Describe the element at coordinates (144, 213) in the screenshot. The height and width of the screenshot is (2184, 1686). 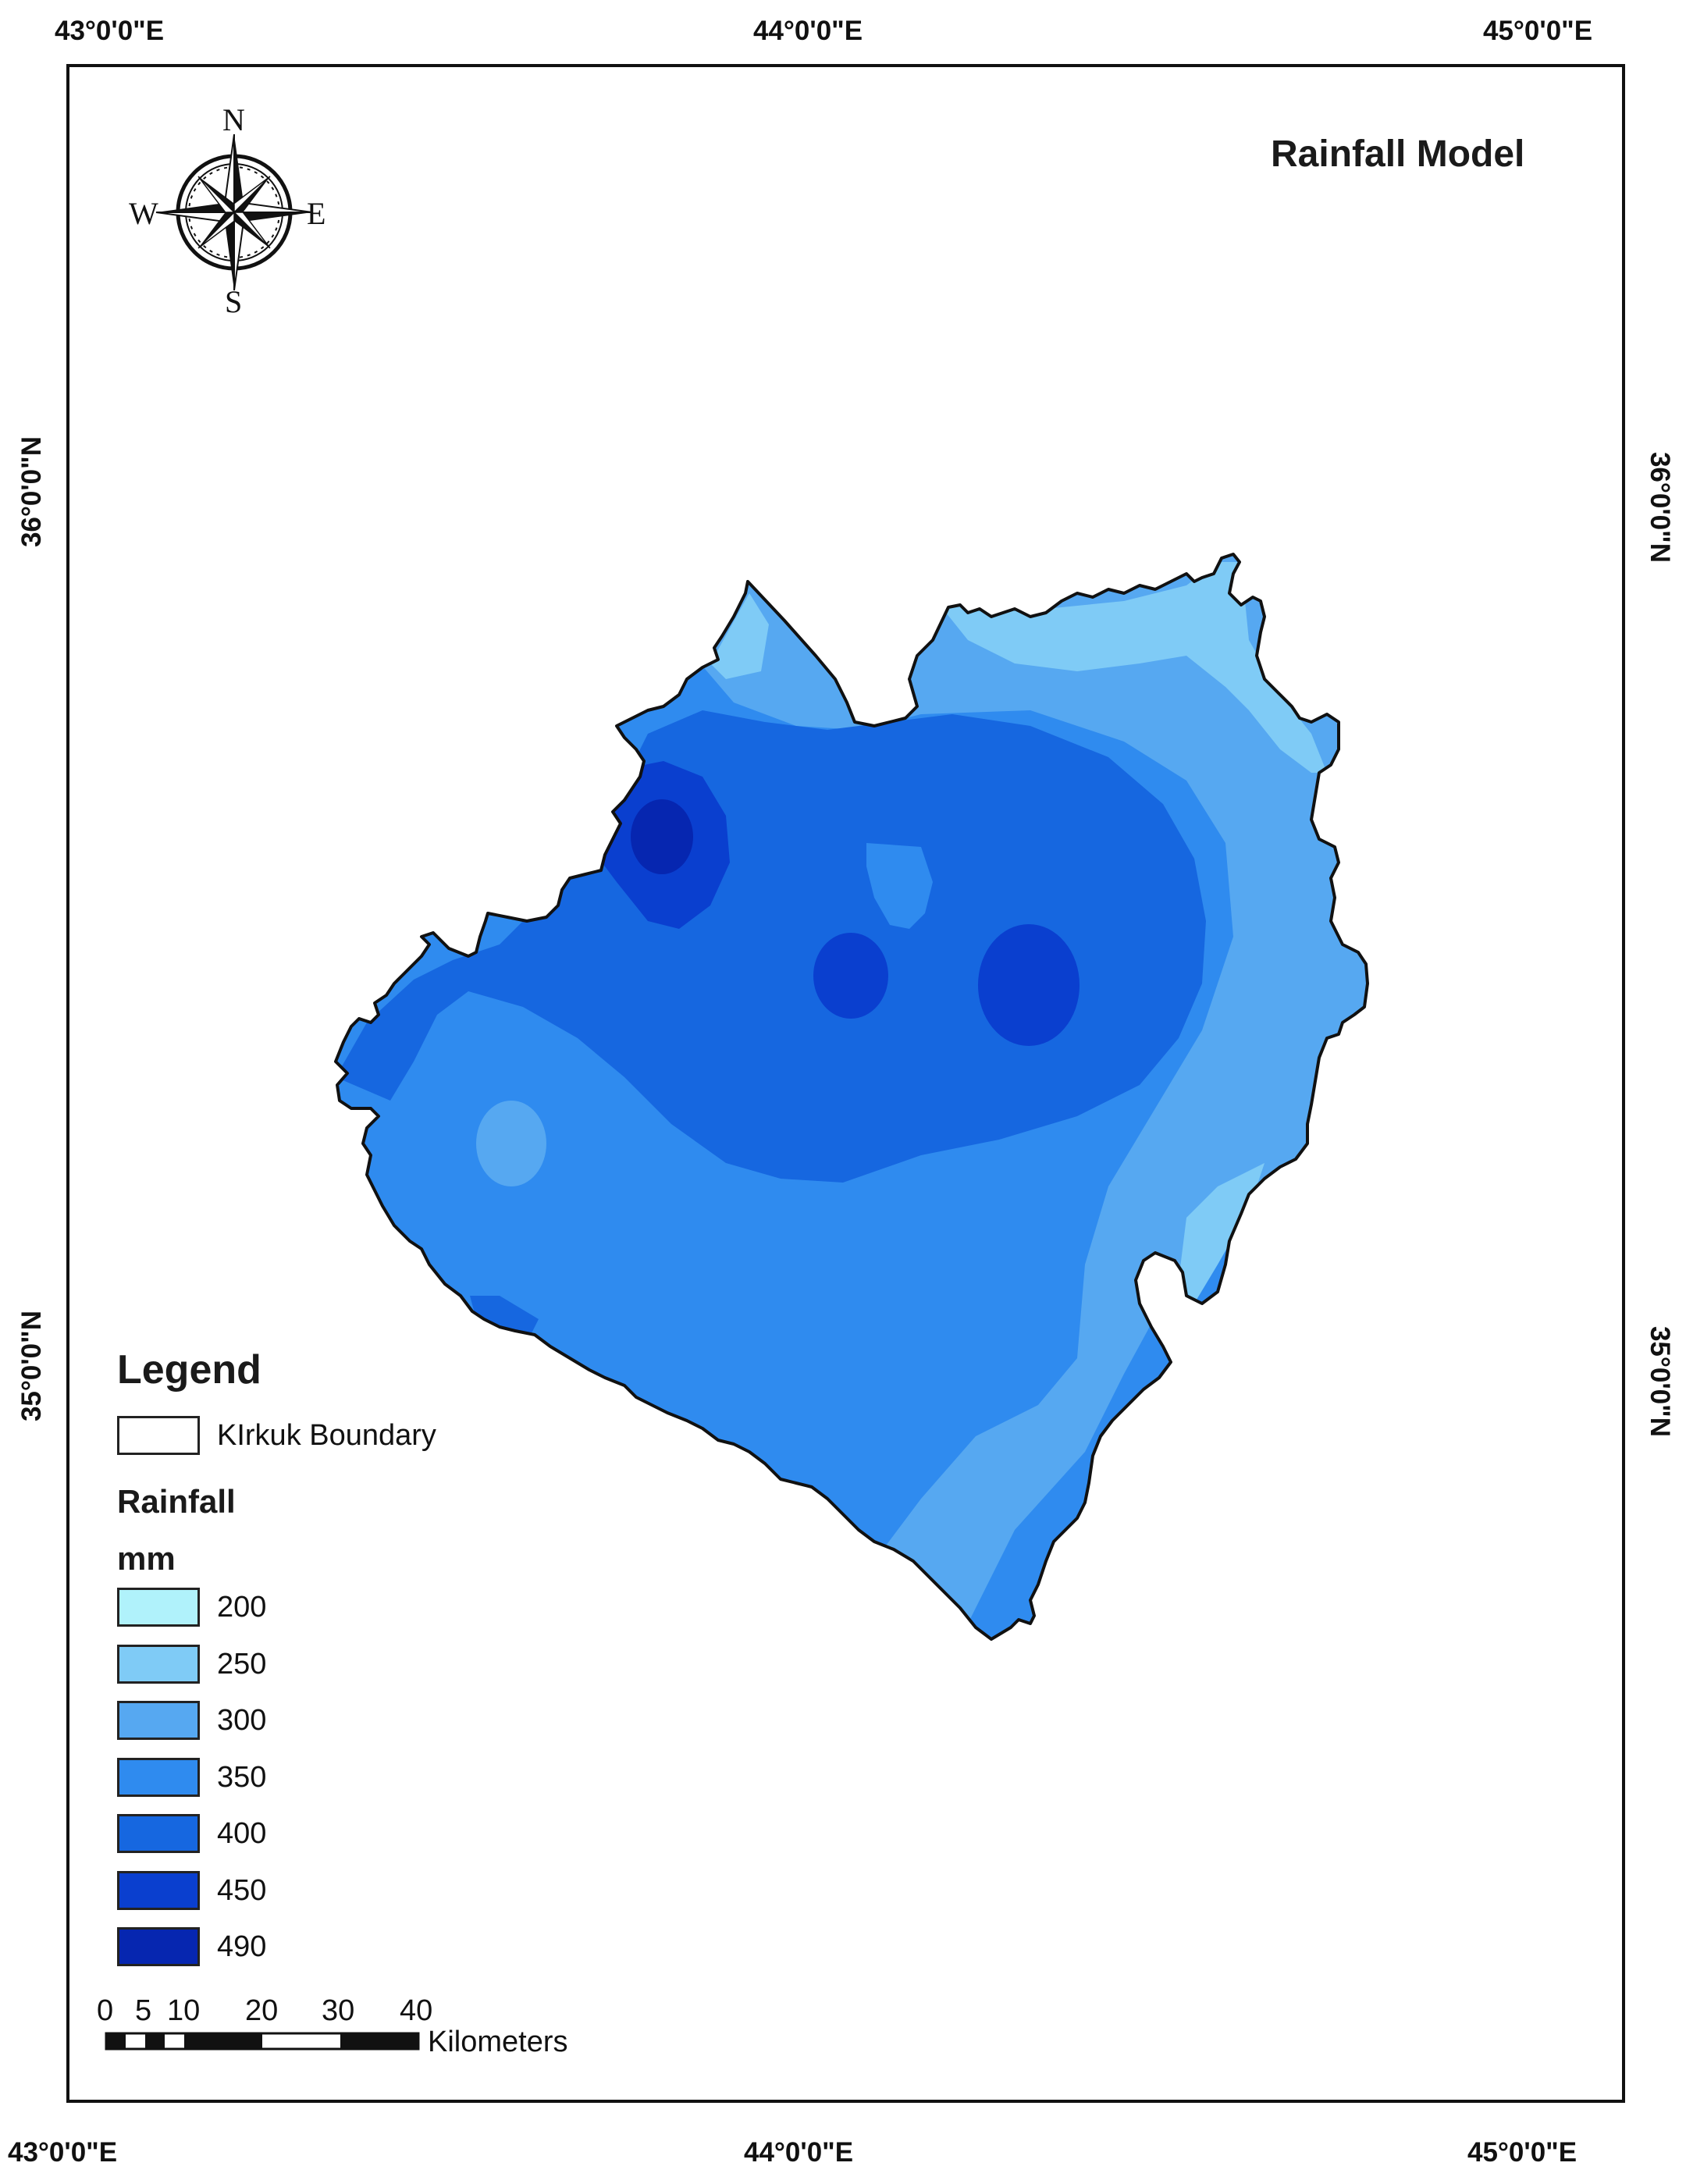
I see `compass-w-label: W` at that location.